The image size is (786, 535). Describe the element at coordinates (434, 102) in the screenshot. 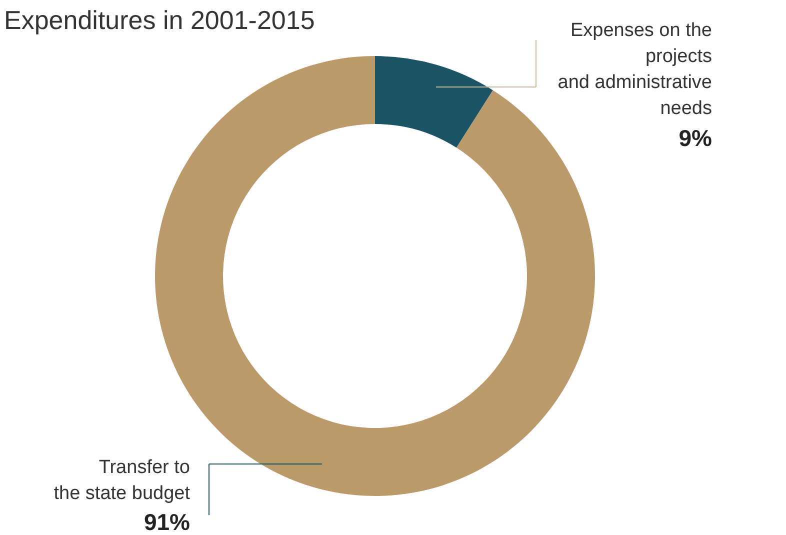

I see `donut-slice` at that location.